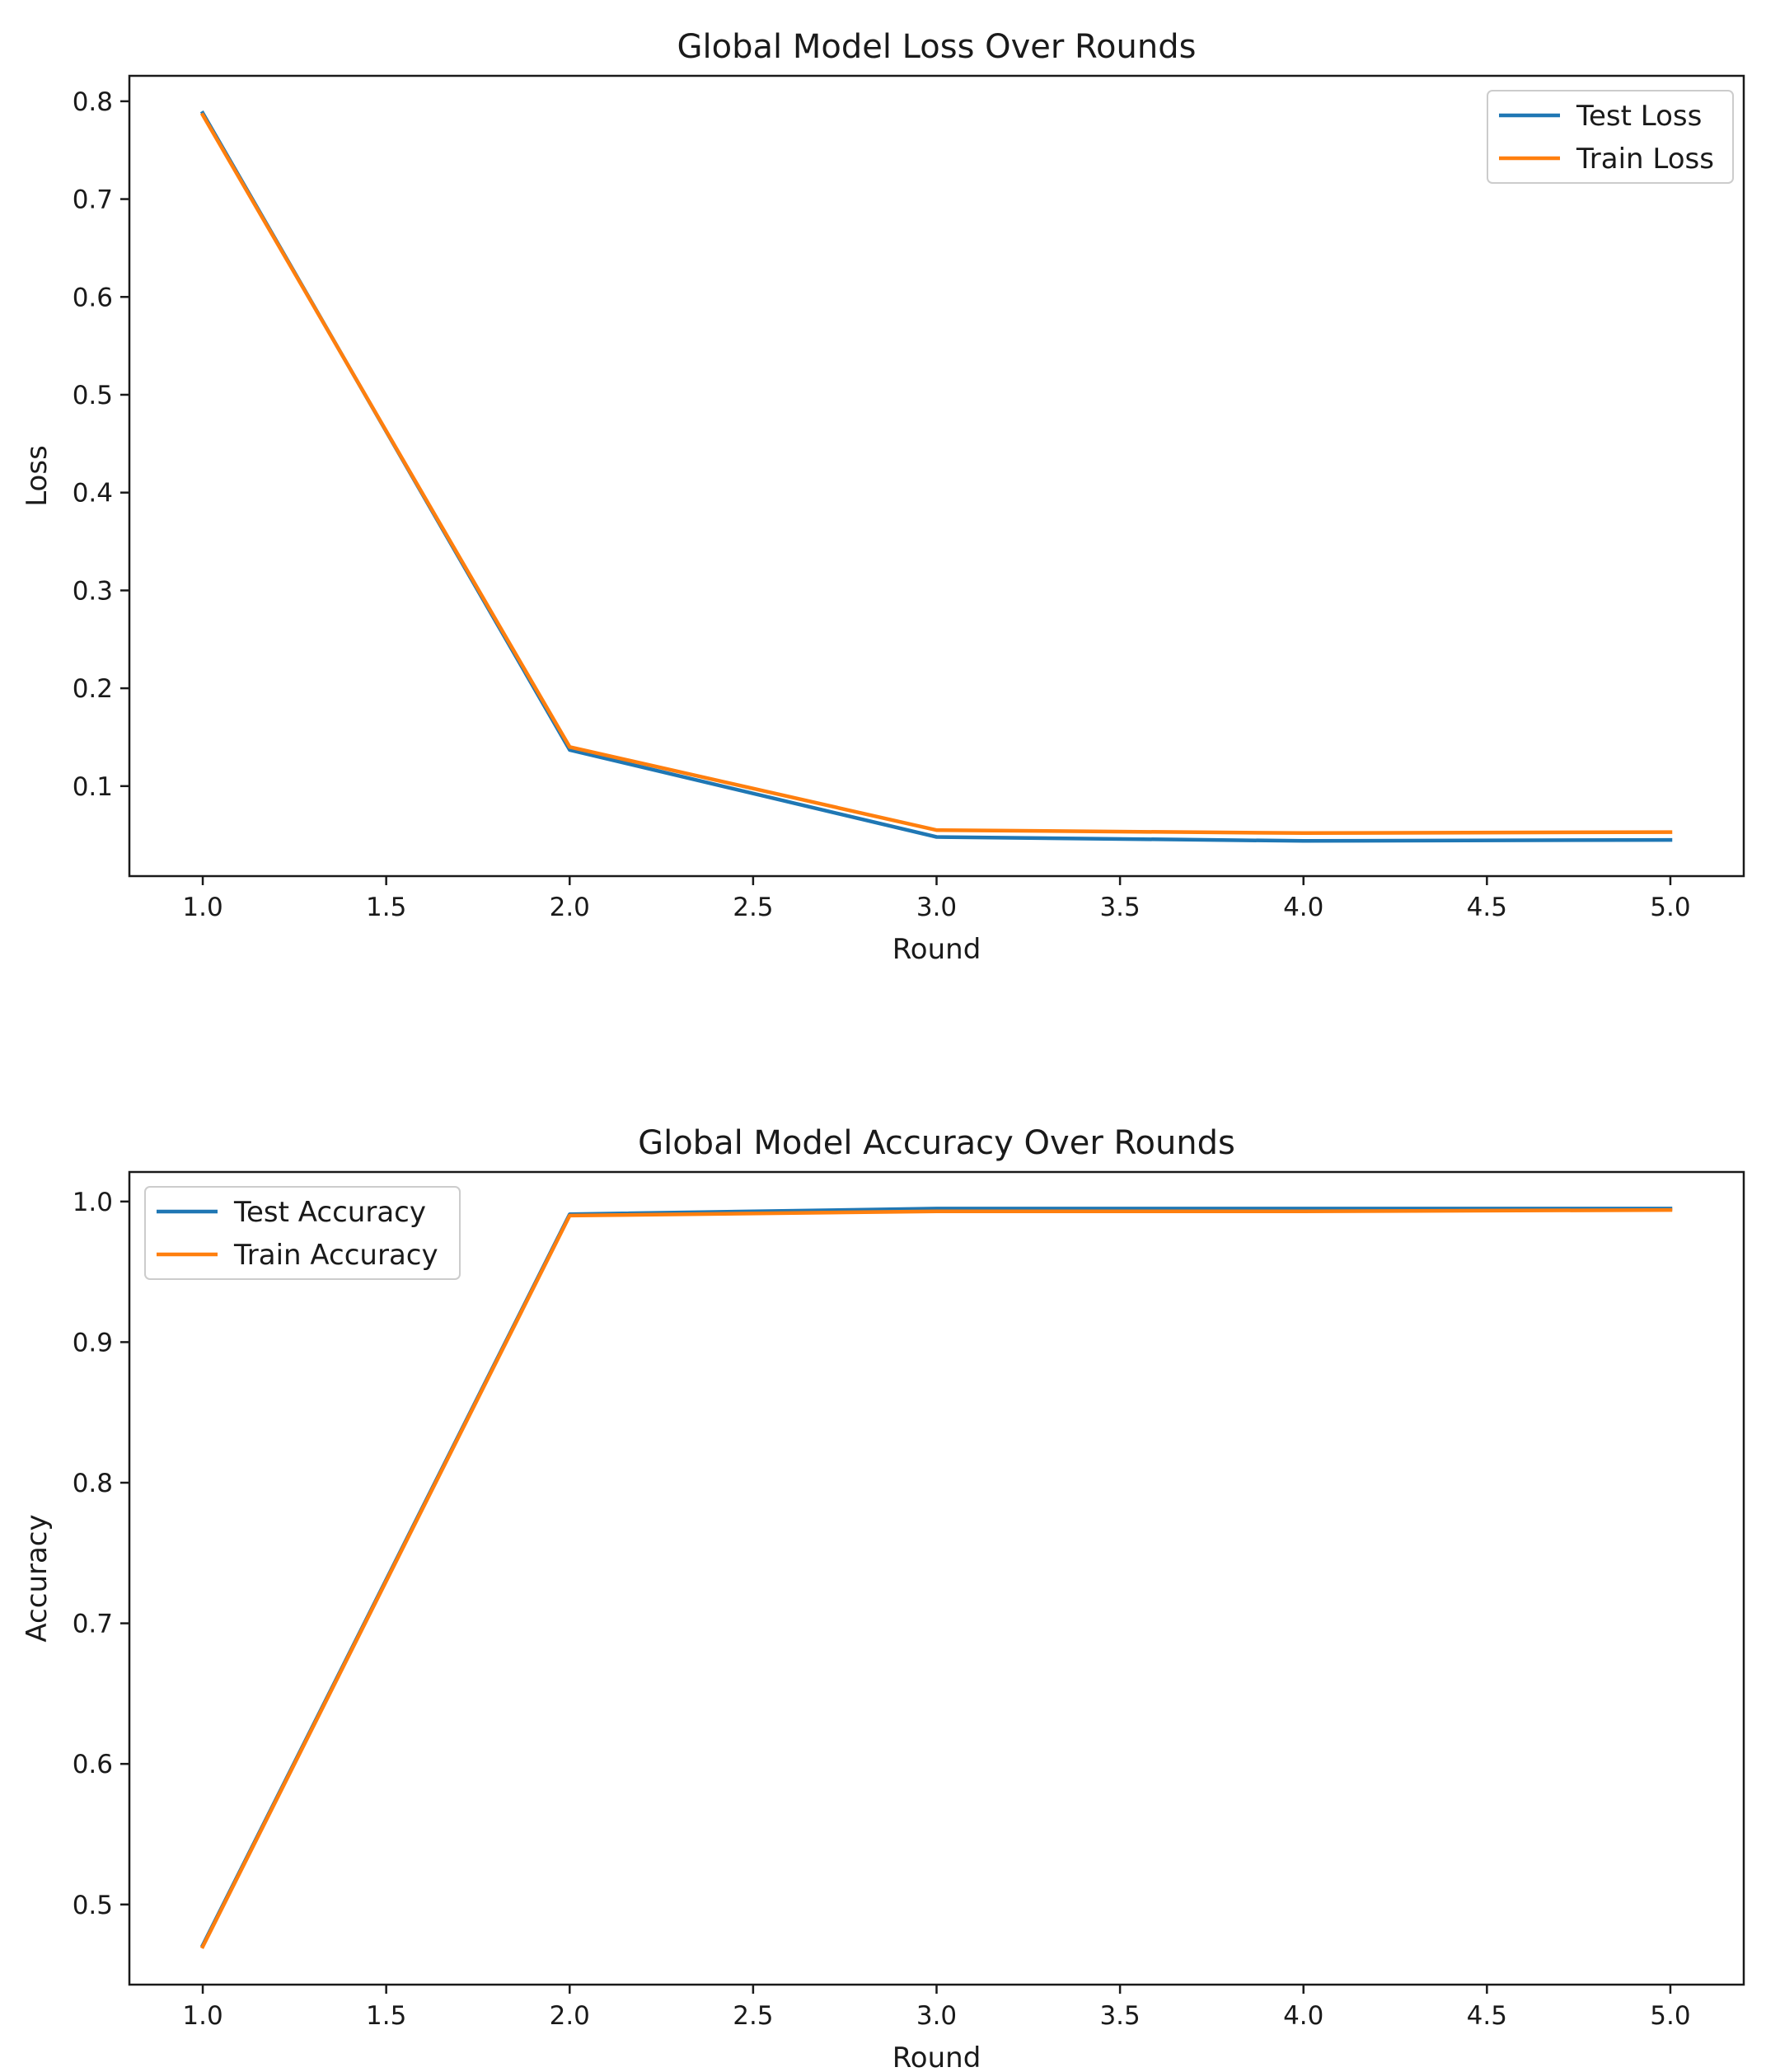  Describe the element at coordinates (37, 1578) in the screenshot. I see `y-axis-label: Accuracy` at that location.